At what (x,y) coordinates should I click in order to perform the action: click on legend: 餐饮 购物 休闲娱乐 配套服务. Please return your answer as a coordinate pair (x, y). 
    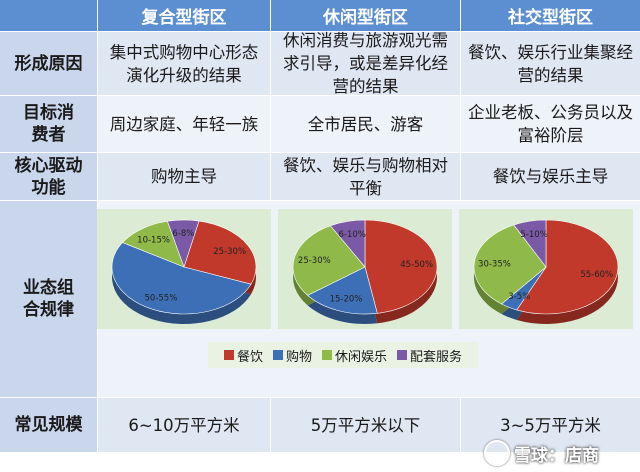
    Looking at the image, I should click on (343, 355).